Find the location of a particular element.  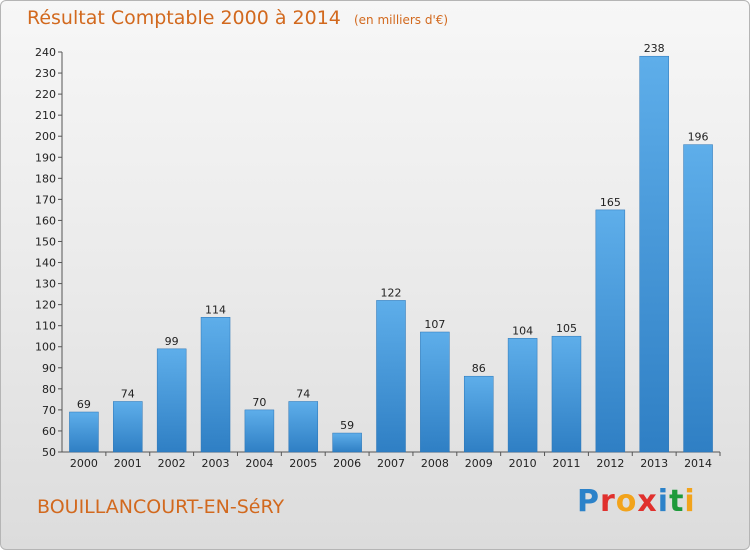

data-label-2013: 238 is located at coordinates (654, 48).